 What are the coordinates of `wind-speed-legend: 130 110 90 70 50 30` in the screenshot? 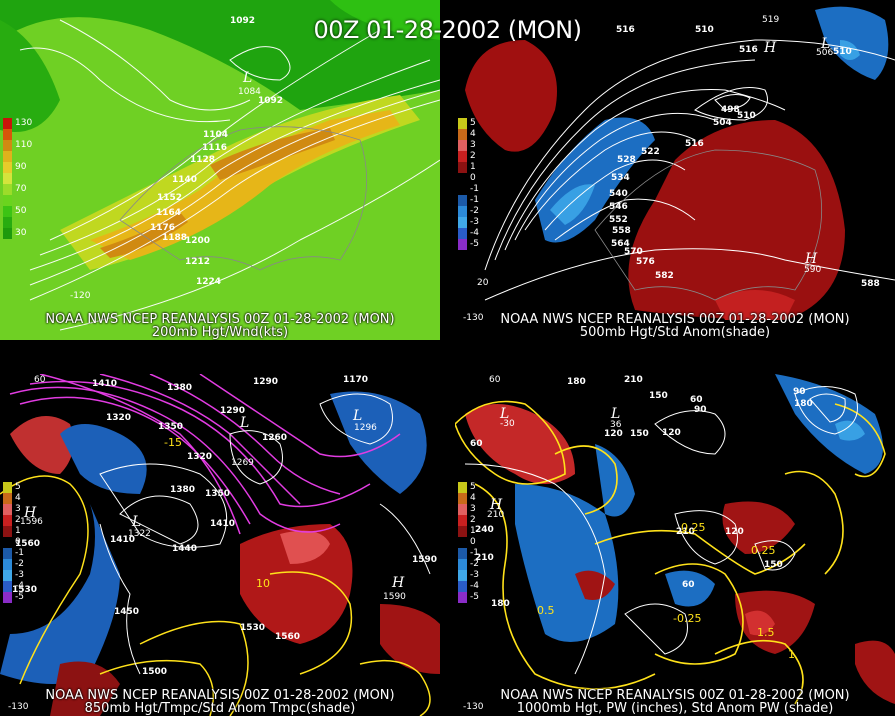 It's located at (17, 178).